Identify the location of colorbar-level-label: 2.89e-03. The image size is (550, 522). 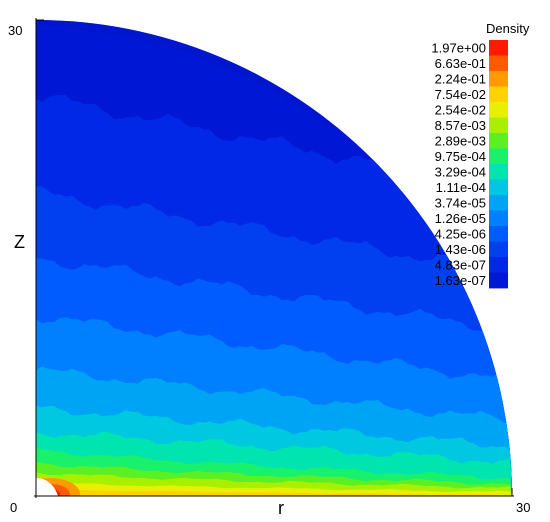
(460, 140).